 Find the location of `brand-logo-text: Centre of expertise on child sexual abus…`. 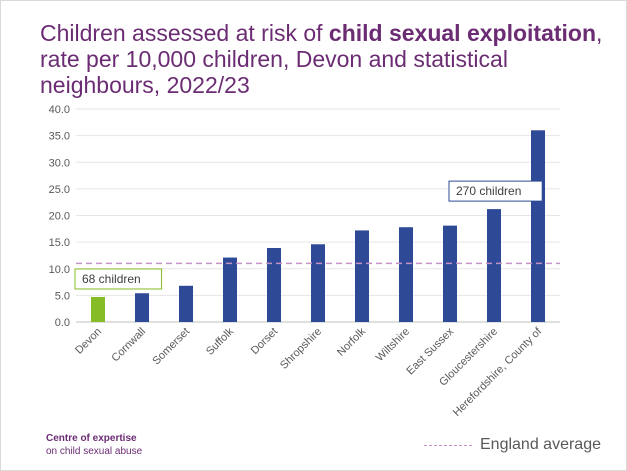

brand-logo-text: Centre of expertise on child sexual abus… is located at coordinates (94, 445).